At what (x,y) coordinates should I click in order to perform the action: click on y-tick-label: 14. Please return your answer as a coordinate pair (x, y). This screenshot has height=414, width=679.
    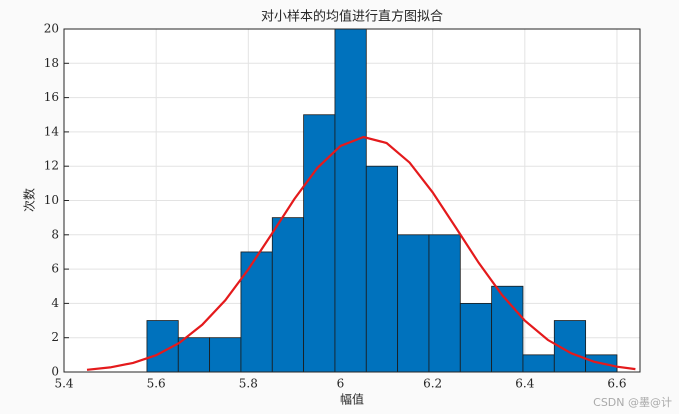
    Looking at the image, I should click on (52, 131).